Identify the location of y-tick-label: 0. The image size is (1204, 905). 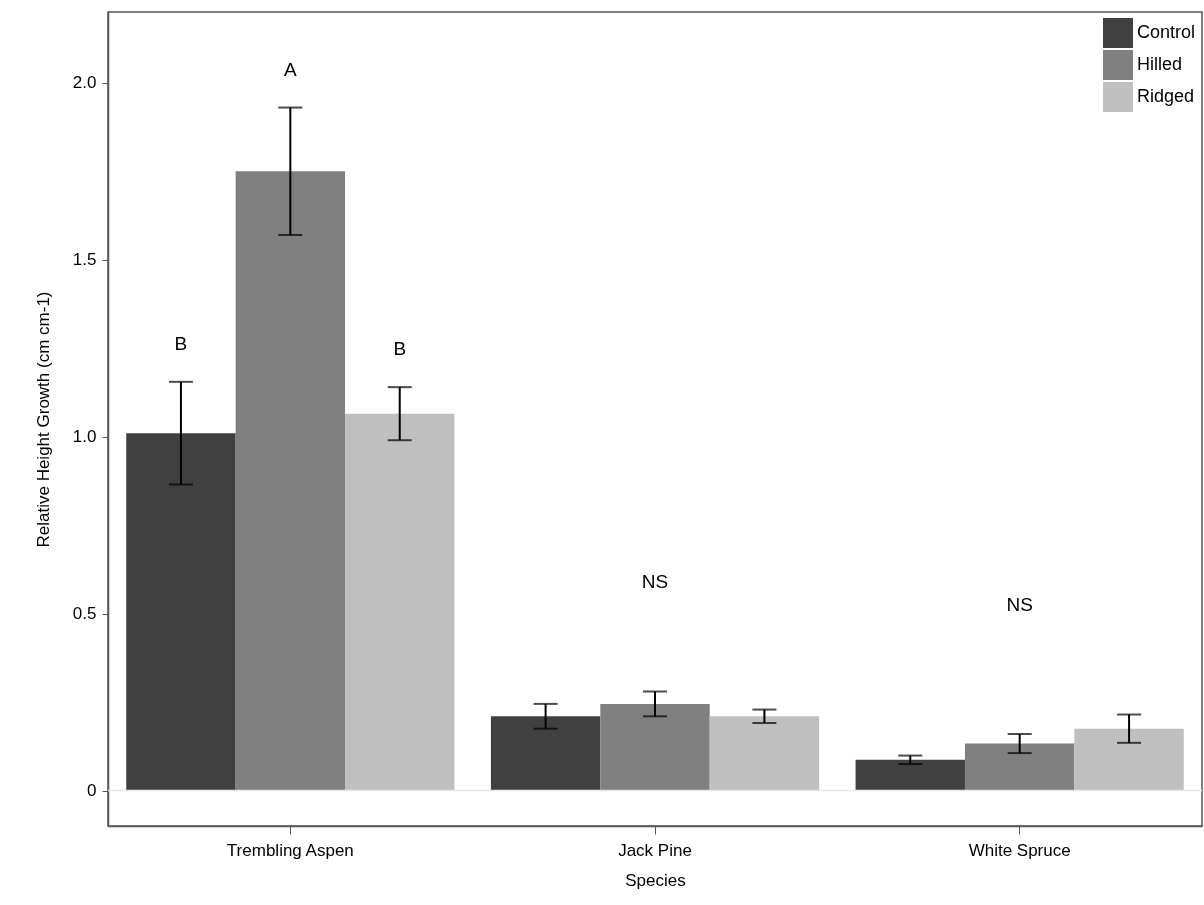
(92, 791).